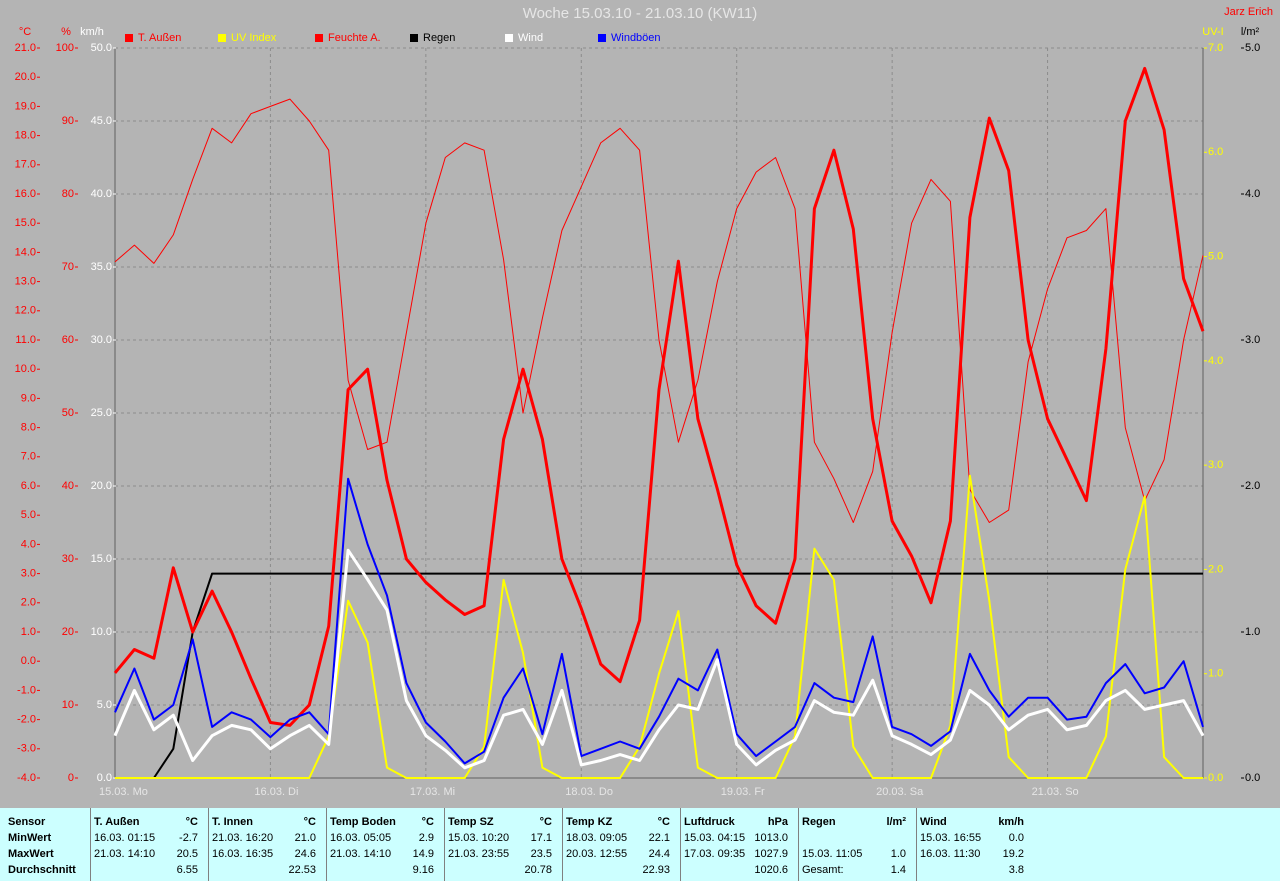 This screenshot has height=881, width=1280. What do you see at coordinates (538, 870) in the screenshot?
I see `stat-value: 20.78` at bounding box center [538, 870].